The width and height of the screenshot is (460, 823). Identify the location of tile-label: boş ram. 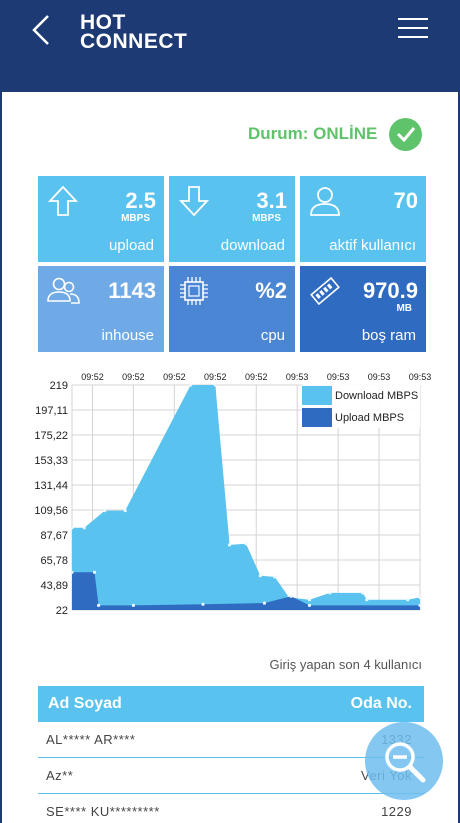
(388, 335).